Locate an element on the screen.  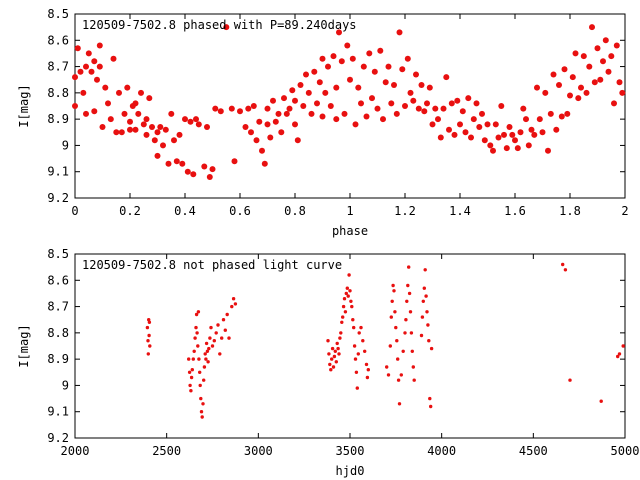
x-tick-label: 1.8 is located at coordinates (570, 211).